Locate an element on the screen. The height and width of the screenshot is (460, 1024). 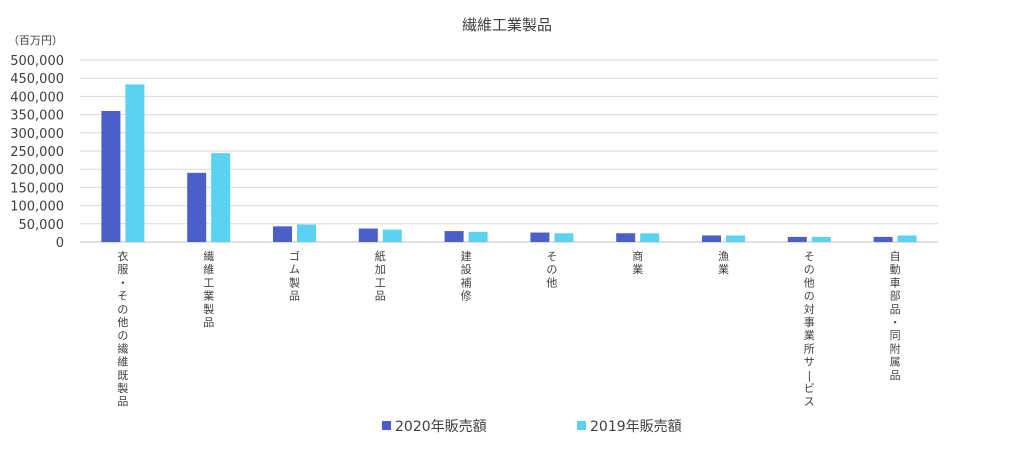
y-tick-label: 50,000 is located at coordinates (42, 225).